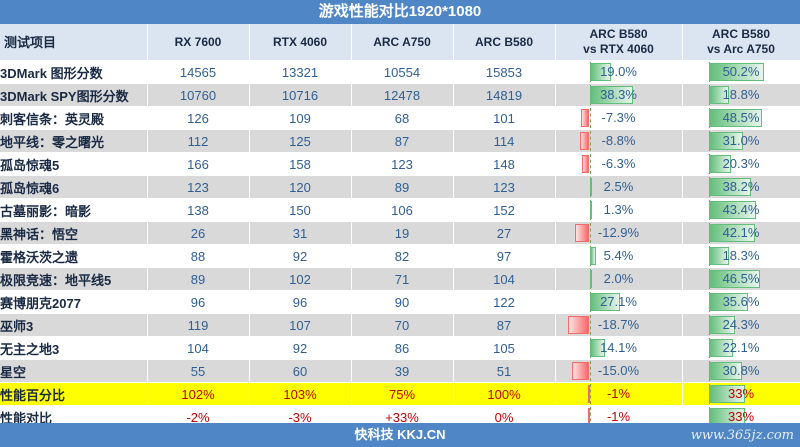 The image size is (800, 447). Describe the element at coordinates (504, 279) in the screenshot. I see `arc-b580-value: 104` at that location.